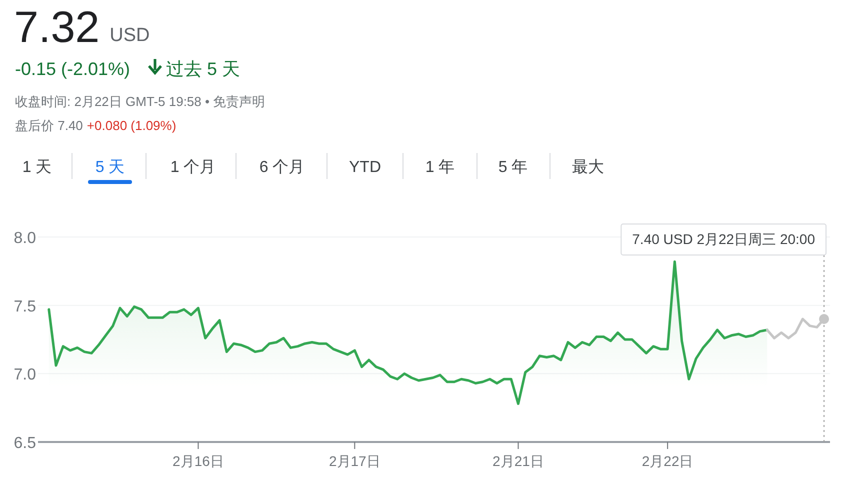  What do you see at coordinates (57, 27) in the screenshot?
I see `chart-title: 7.32` at bounding box center [57, 27].